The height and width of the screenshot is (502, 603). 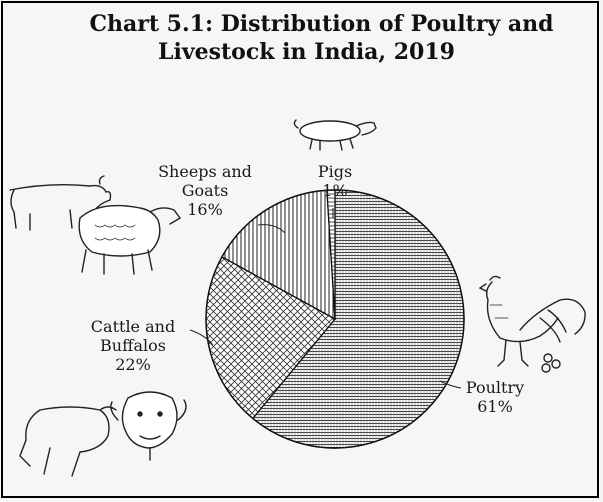 What do you see at coordinates (532, 324) in the screenshot?
I see `rooster-icon` at bounding box center [532, 324].